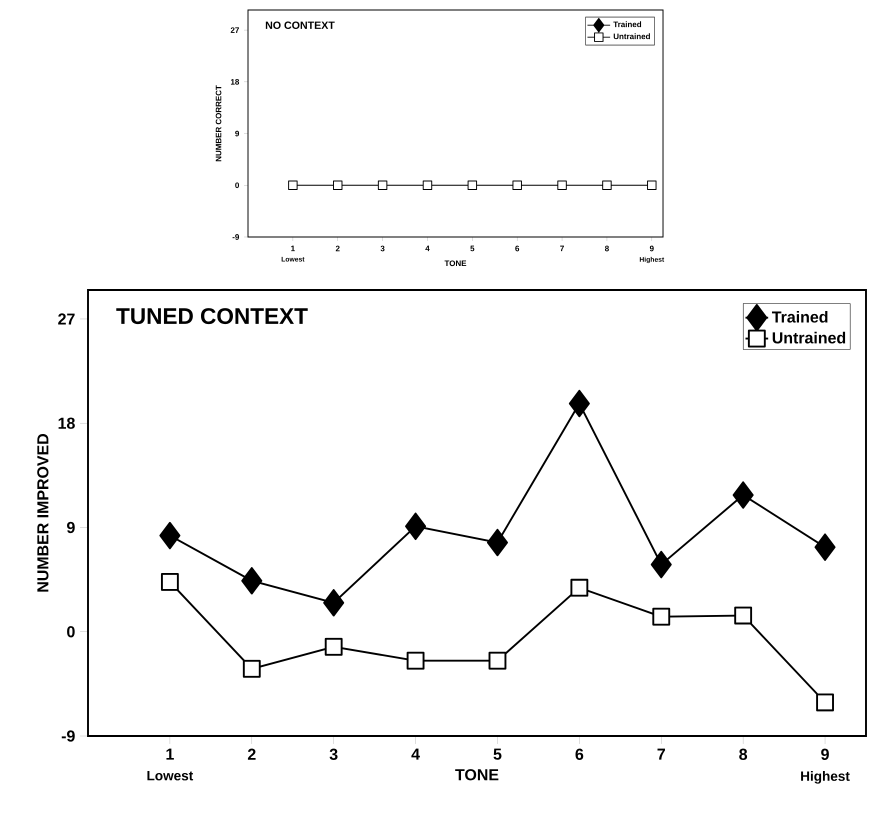 Image resolution: width=880 pixels, height=823 pixels. I want to click on text: Highest, so click(825, 777).